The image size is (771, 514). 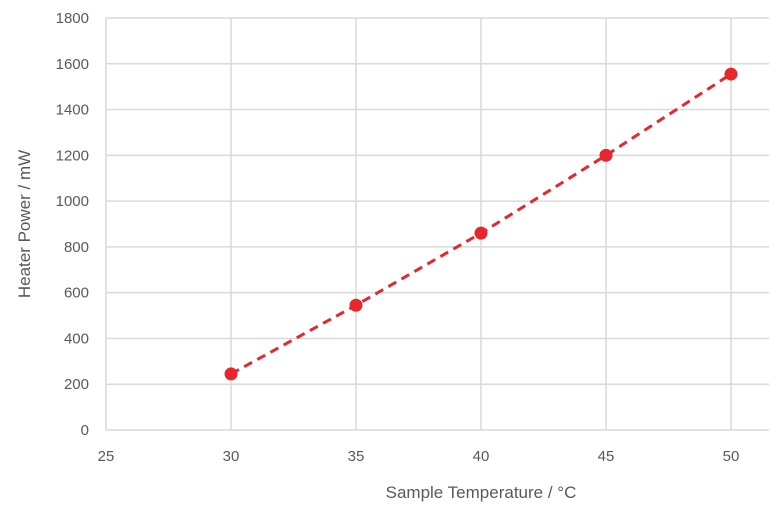 What do you see at coordinates (481, 456) in the screenshot?
I see `x-tick-label: 40` at bounding box center [481, 456].